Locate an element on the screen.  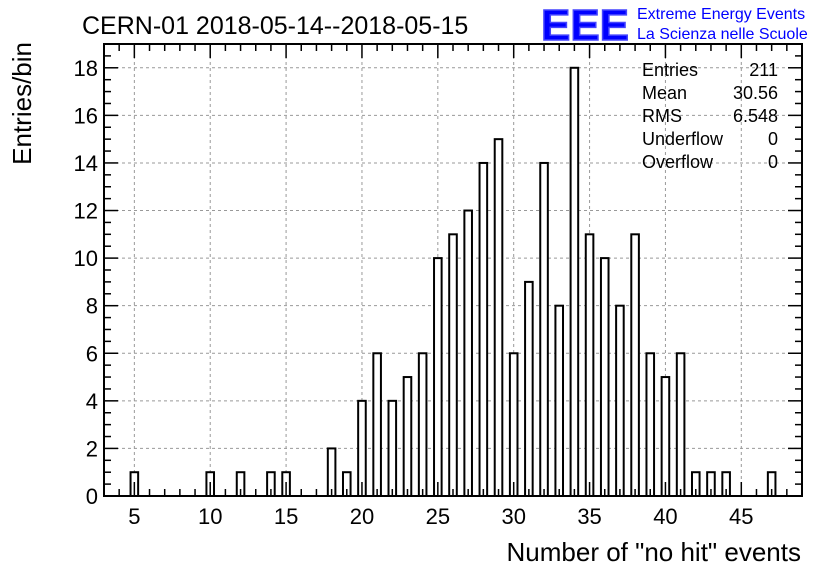
x-tick-label: 10 is located at coordinates (210, 516).